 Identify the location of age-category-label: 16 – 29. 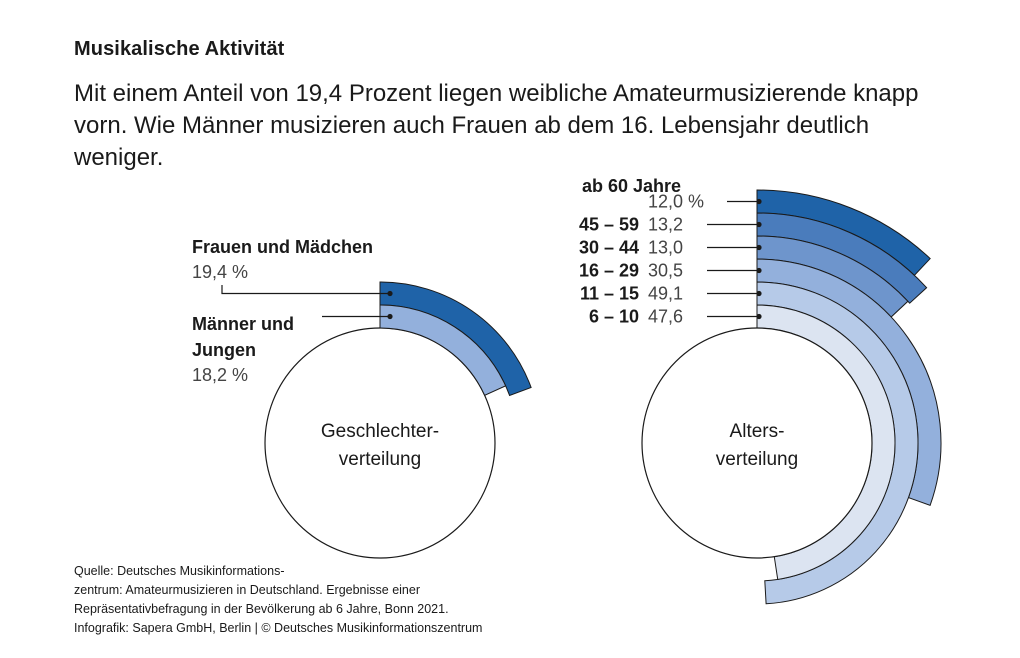
(609, 271).